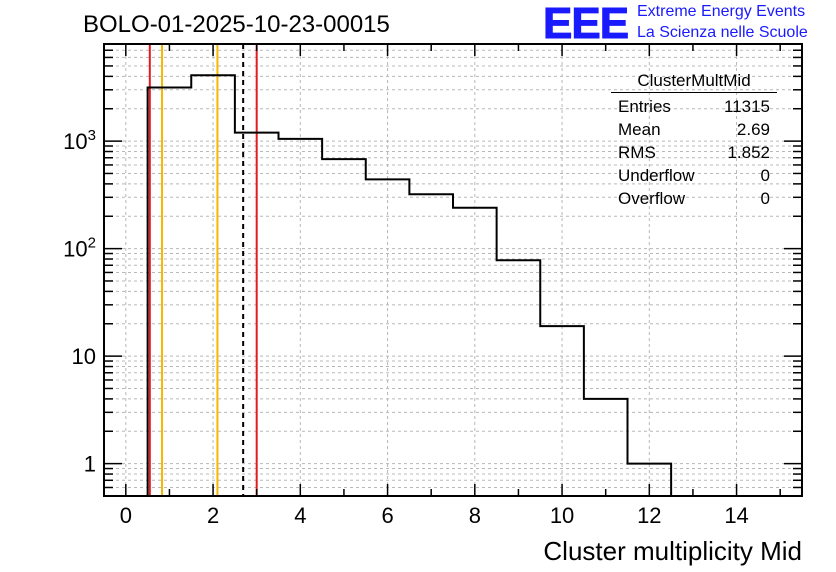 The height and width of the screenshot is (572, 836). Describe the element at coordinates (652, 198) in the screenshot. I see `stats-label: Overflow` at that location.